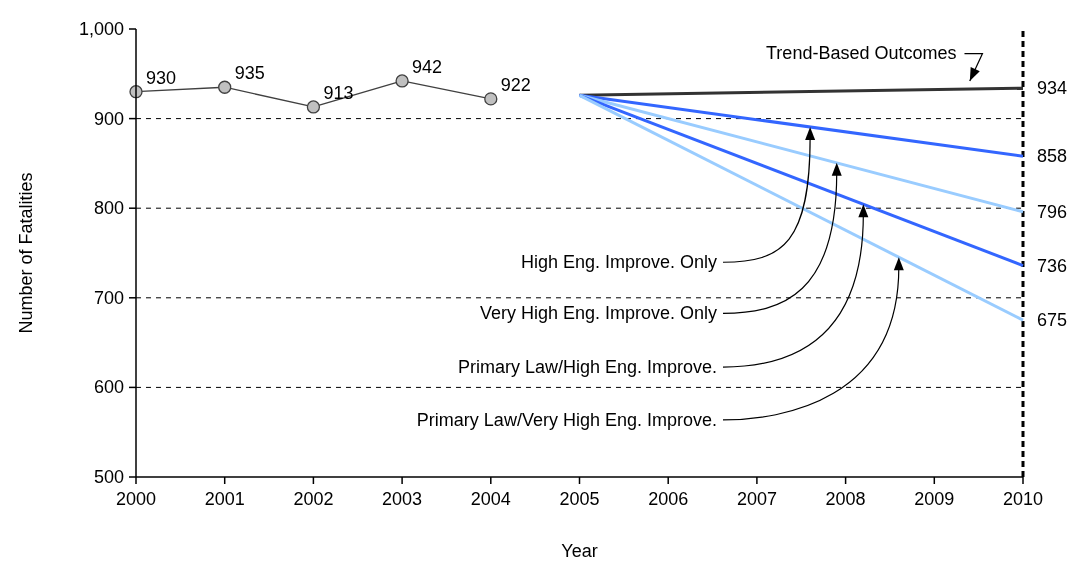 The image size is (1081, 573). Describe the element at coordinates (108, 477) in the screenshot. I see `y-tick-label: 500` at that location.